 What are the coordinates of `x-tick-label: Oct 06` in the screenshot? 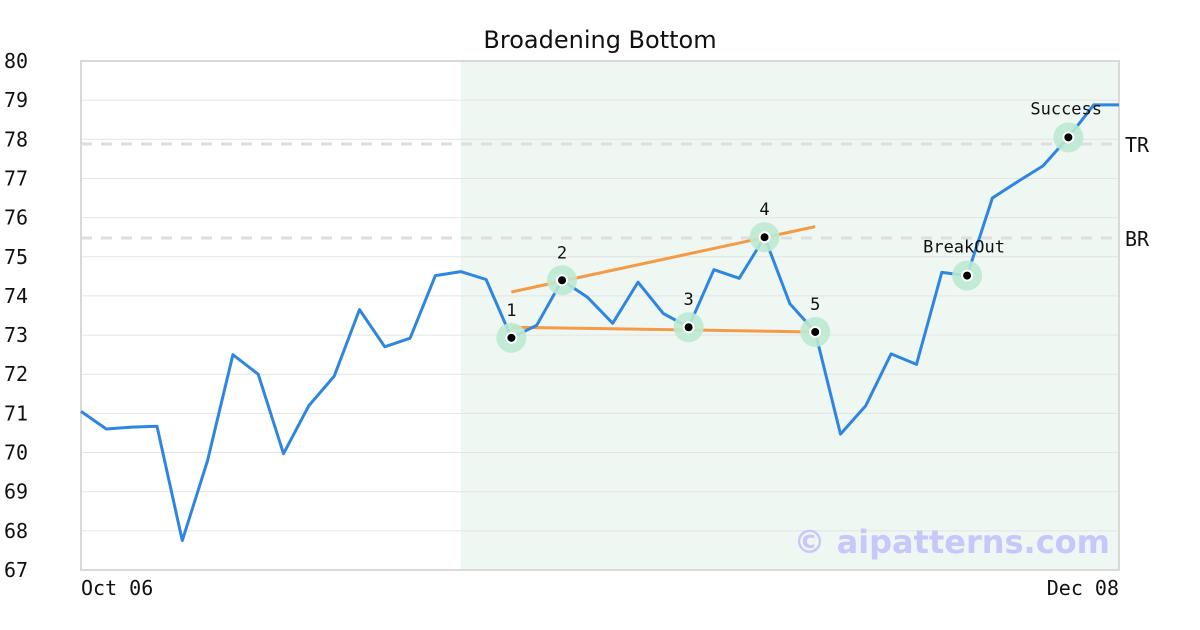 It's located at (117, 588).